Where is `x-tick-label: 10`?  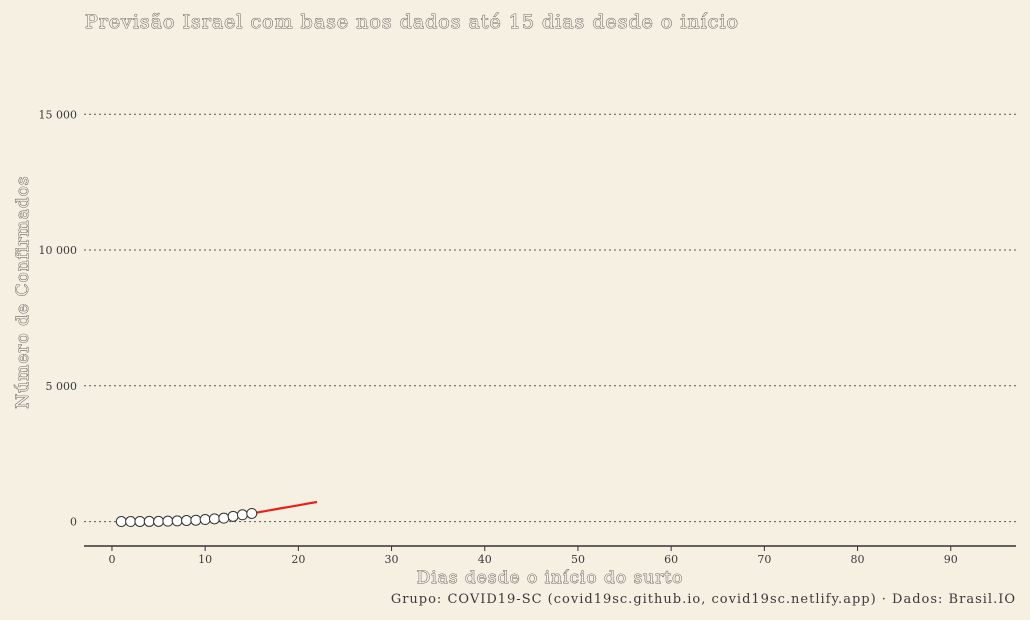 x-tick-label: 10 is located at coordinates (205, 559).